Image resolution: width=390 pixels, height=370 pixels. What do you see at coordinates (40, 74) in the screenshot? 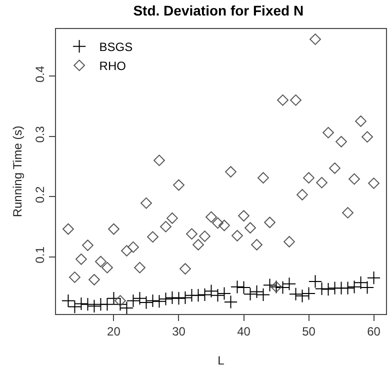
I see `y-tick-label: 0.4` at bounding box center [40, 74].